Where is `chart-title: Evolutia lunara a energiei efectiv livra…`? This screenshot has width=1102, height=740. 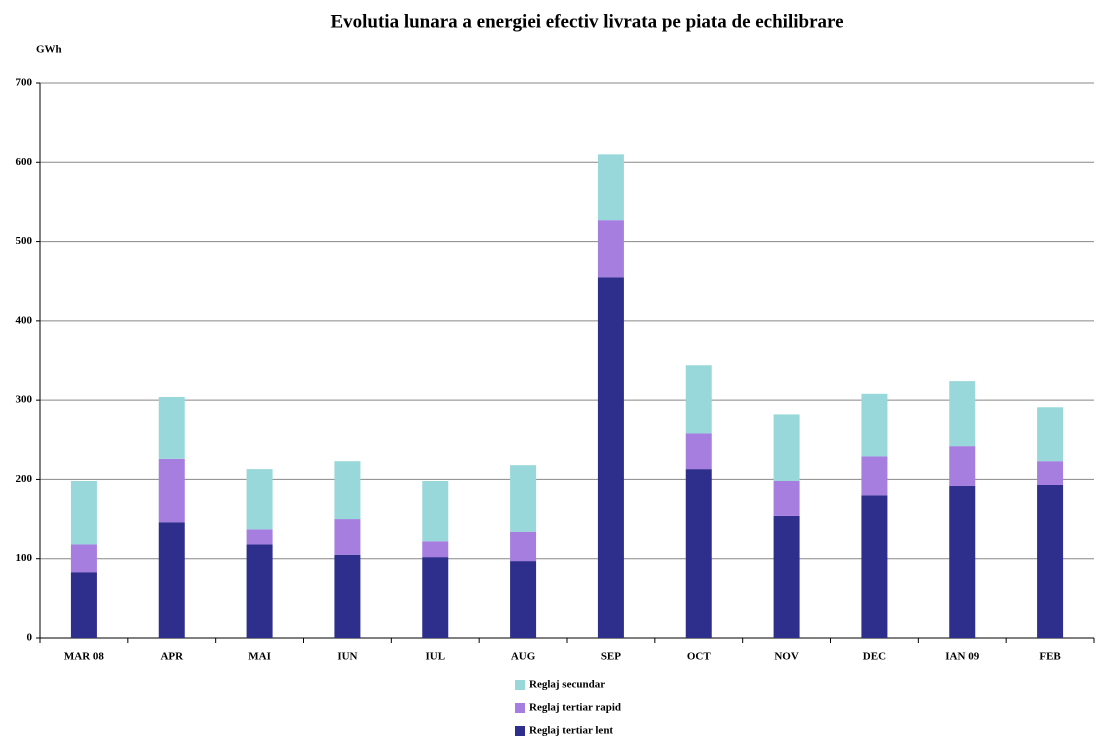
chart-title: Evolutia lunara a energiei efectiv livra… is located at coordinates (586, 21).